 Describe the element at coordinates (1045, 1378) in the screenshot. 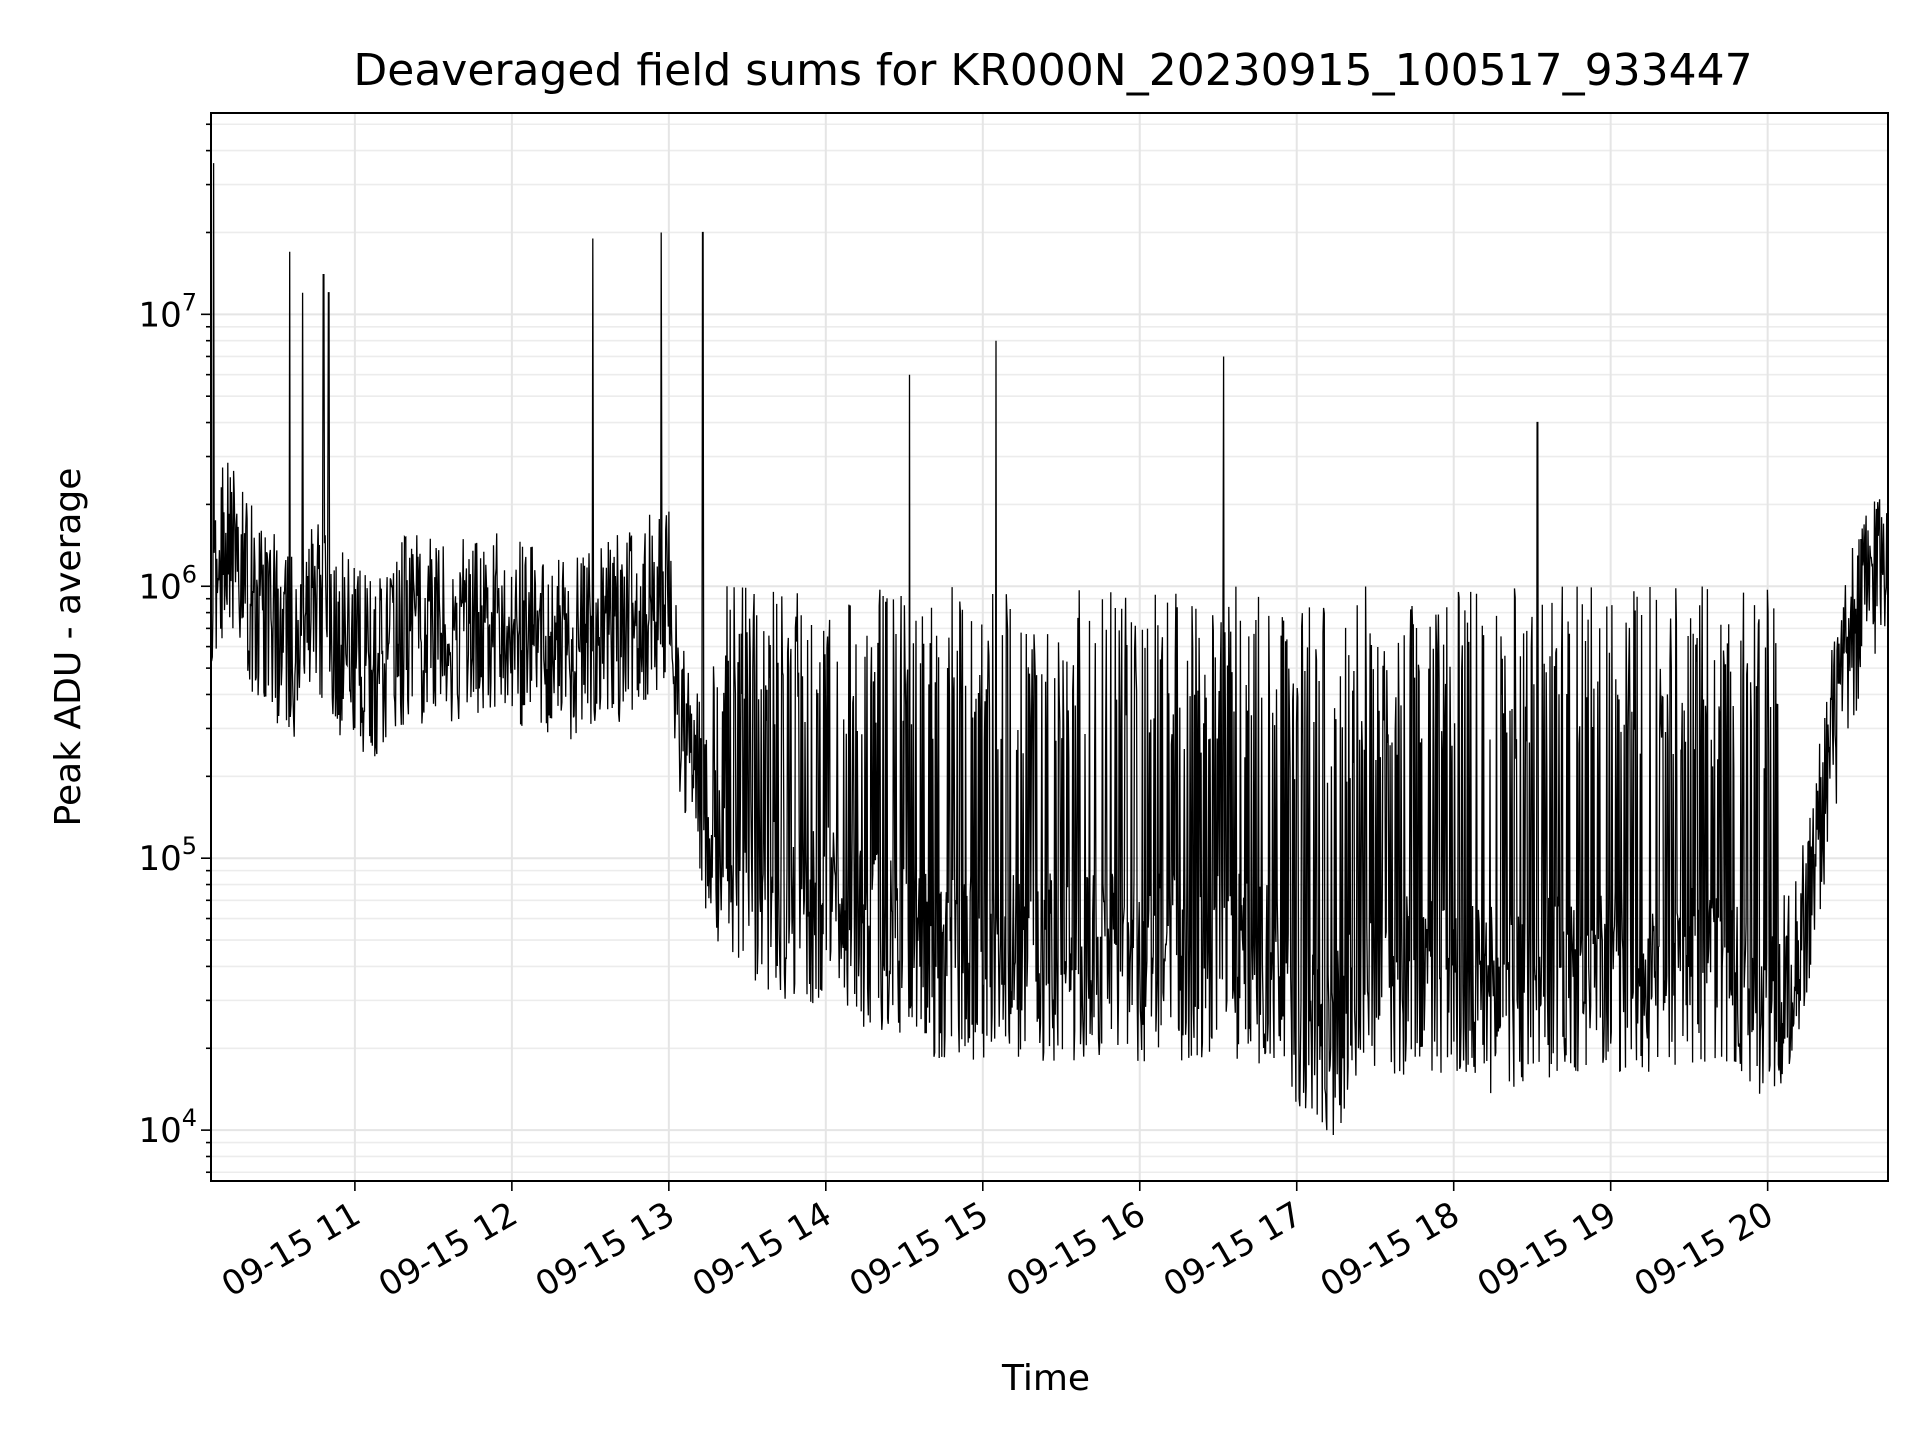

I see `x-axis-label: Time` at that location.